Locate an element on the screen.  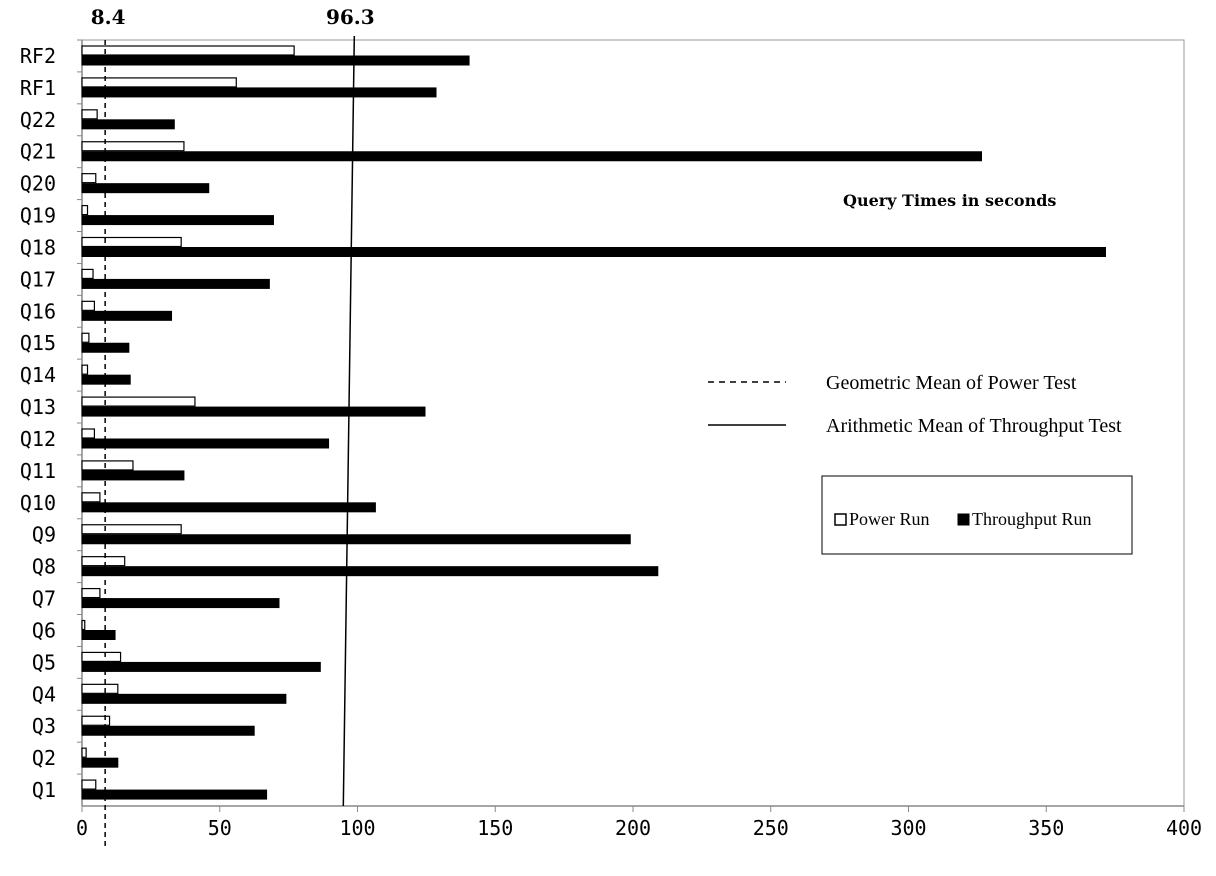
bar-throughput-run-rf1 is located at coordinates (259, 92).